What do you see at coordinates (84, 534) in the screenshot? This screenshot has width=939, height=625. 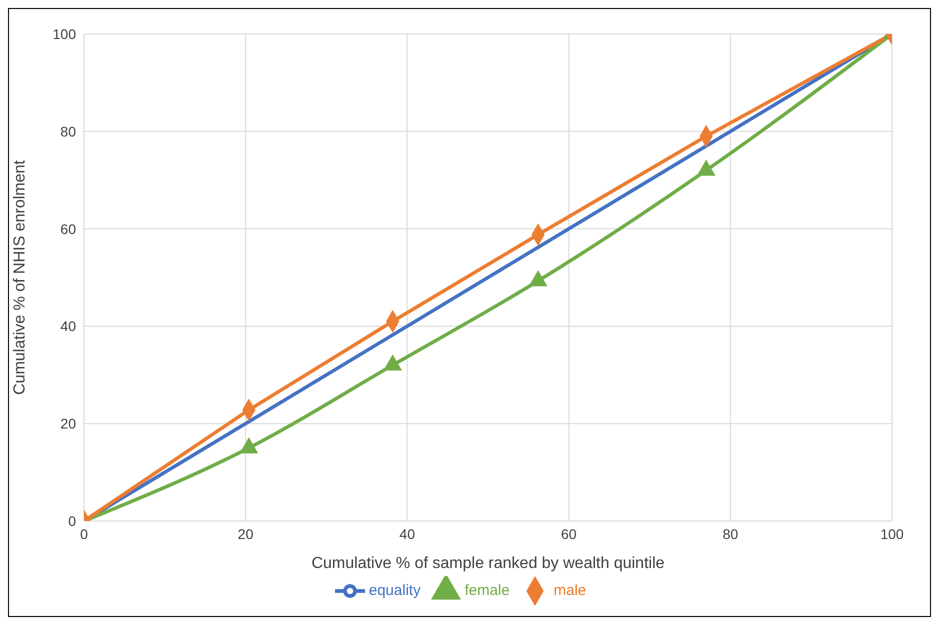 I see `x-tick-label: 0` at bounding box center [84, 534].